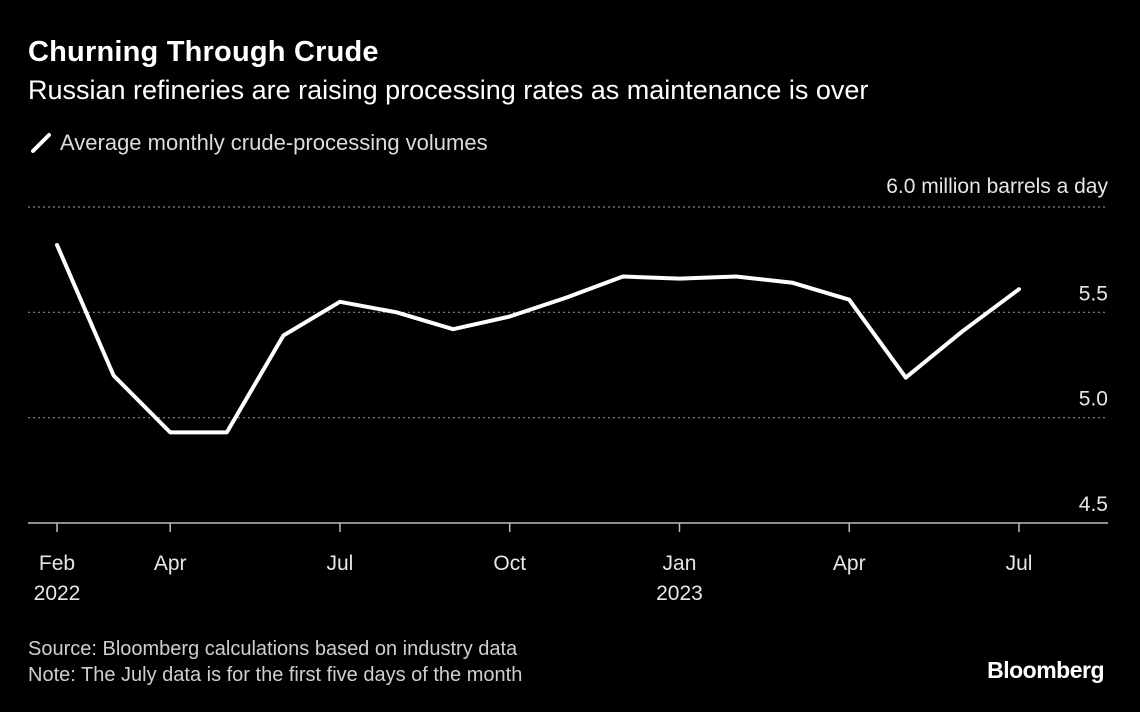  Describe the element at coordinates (1093, 504) in the screenshot. I see `y-tick-label: 4.5` at that location.